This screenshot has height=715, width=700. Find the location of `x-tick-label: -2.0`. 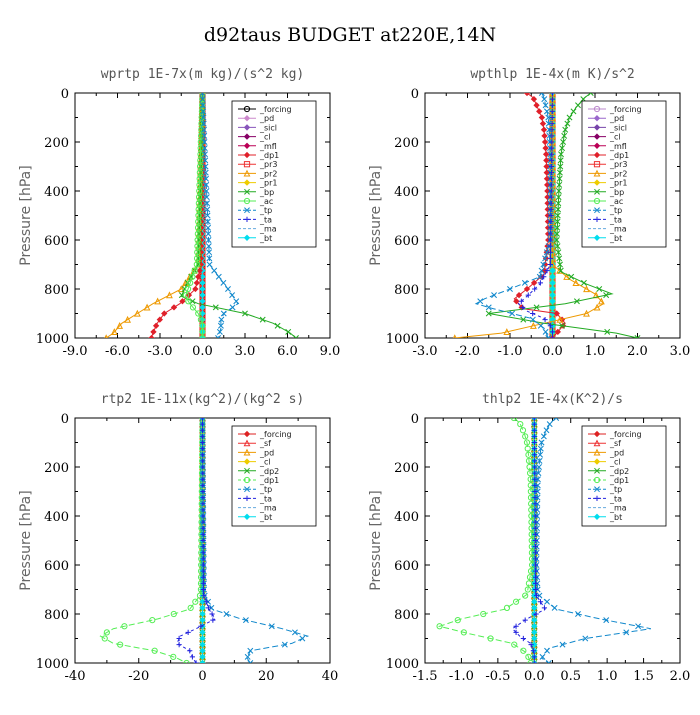

x-tick-label: -2.0 is located at coordinates (467, 351).